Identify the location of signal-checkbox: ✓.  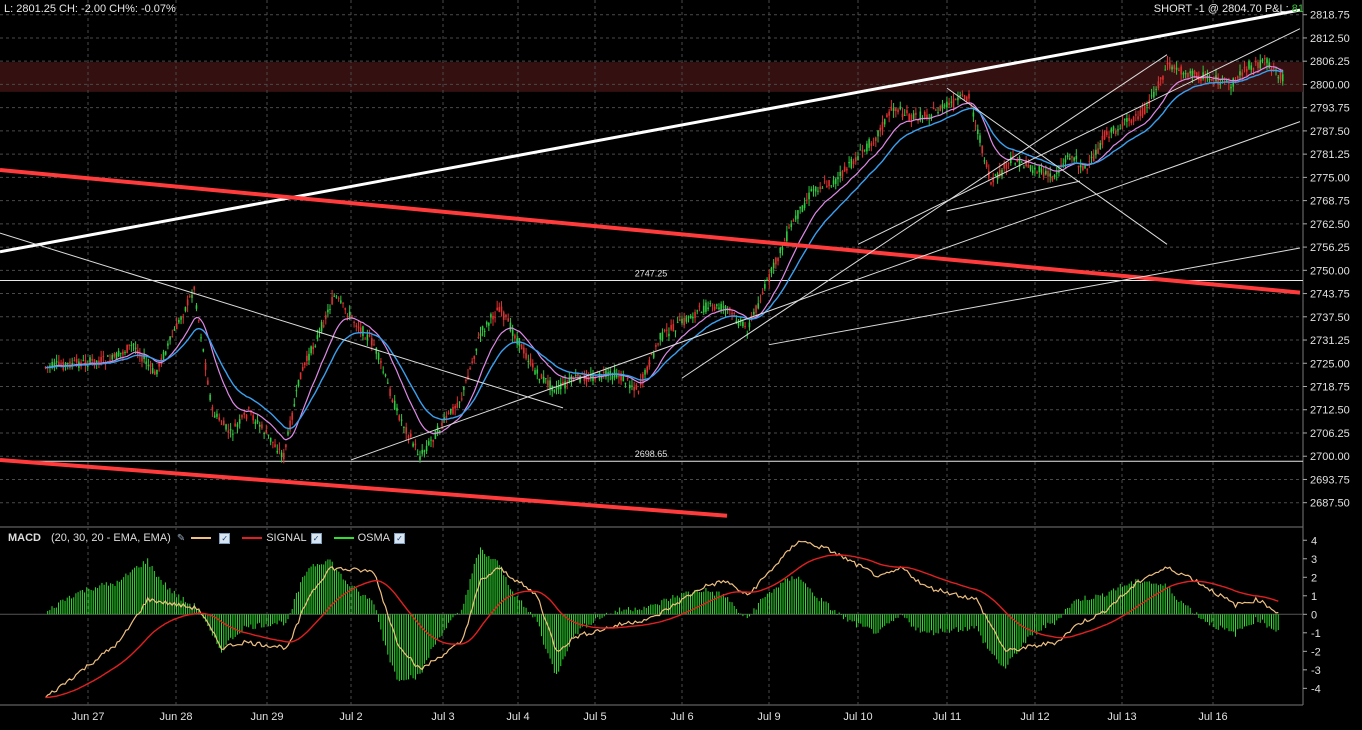
(316, 538).